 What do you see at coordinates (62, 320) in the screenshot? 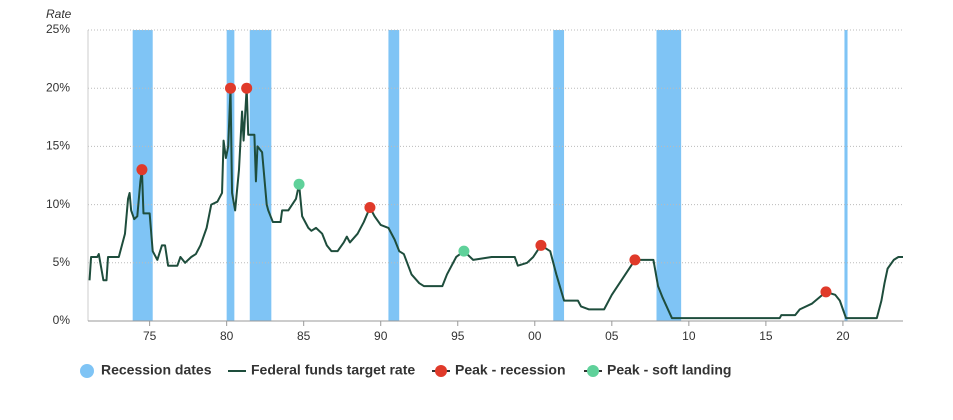
I see `y-tick-label: 0%` at bounding box center [62, 320].